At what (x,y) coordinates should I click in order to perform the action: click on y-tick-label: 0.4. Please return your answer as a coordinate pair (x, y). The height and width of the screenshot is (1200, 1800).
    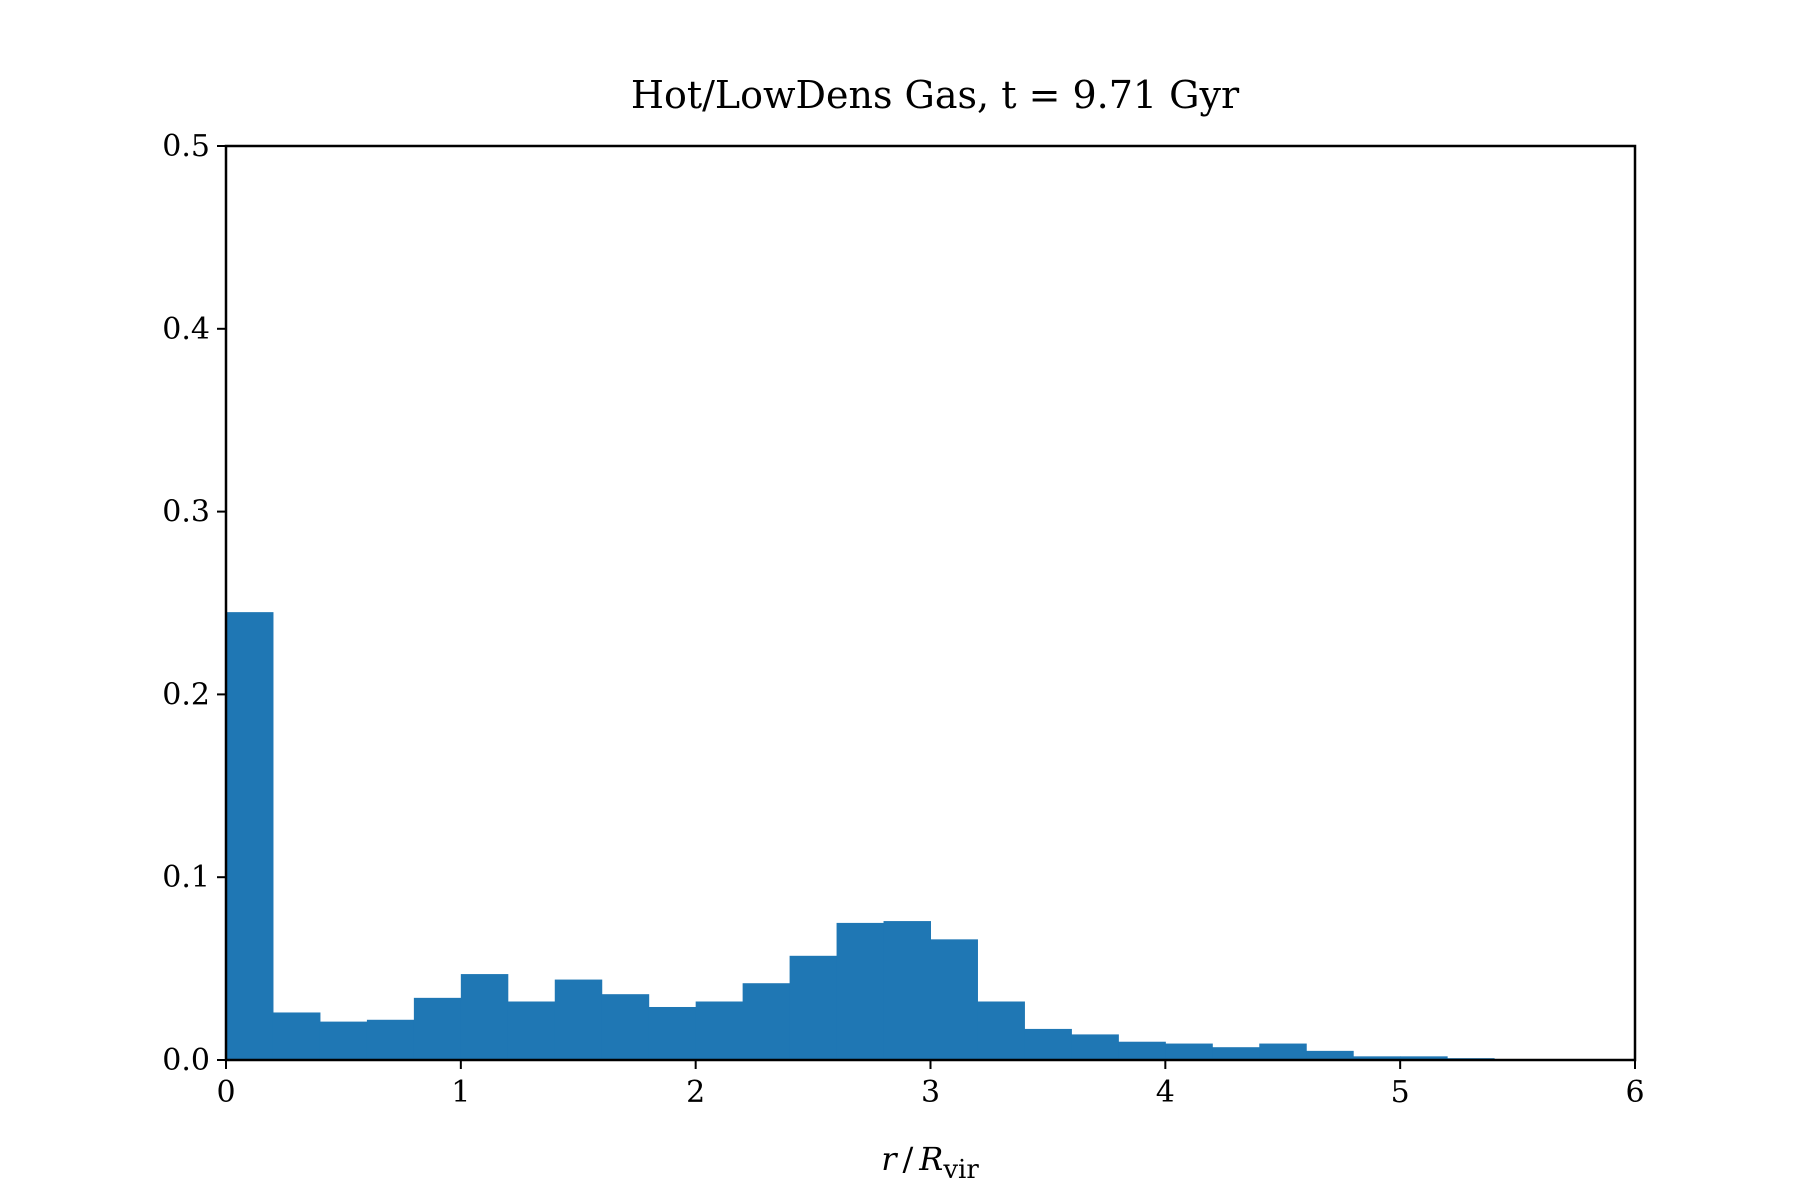
    Looking at the image, I should click on (186, 329).